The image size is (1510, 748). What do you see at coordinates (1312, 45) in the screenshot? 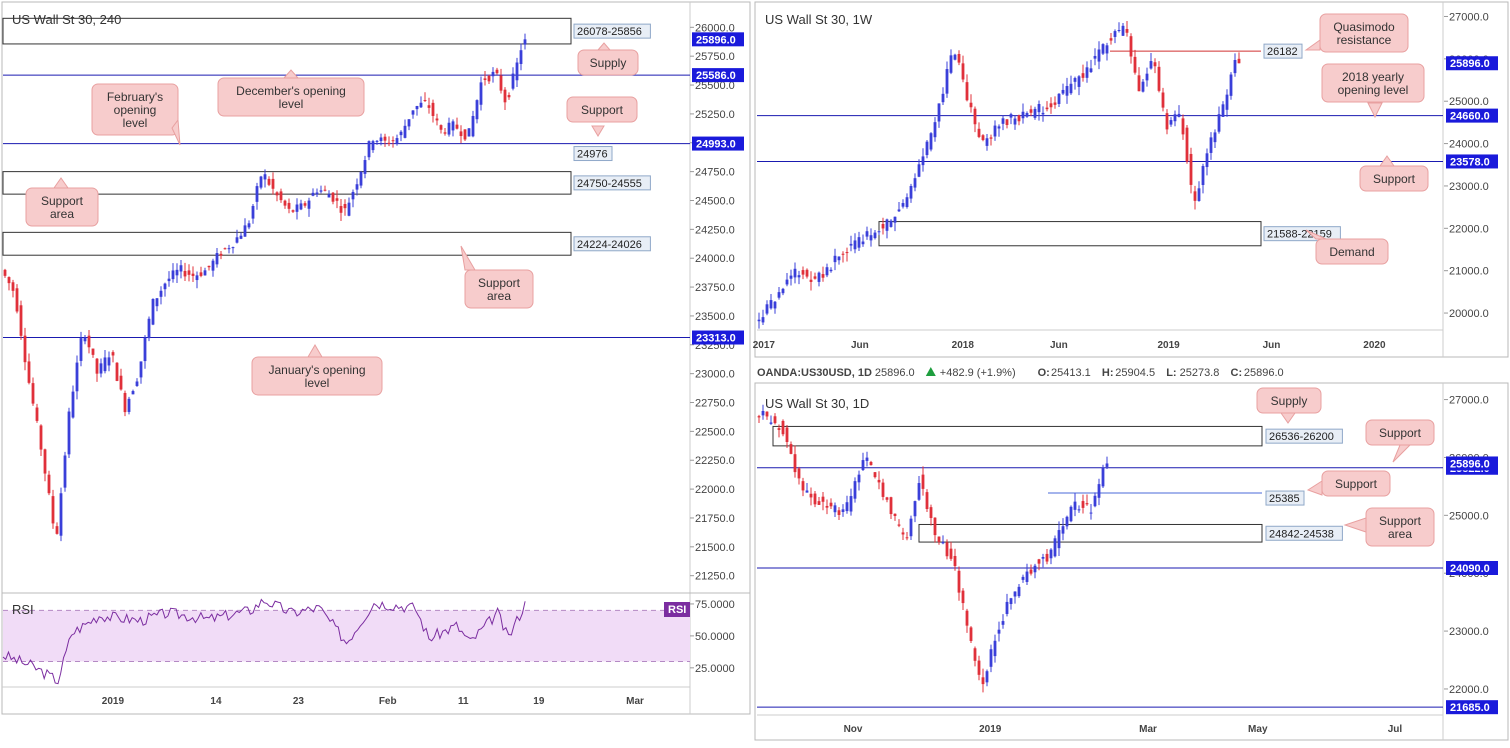
I see `w1-note-quasimodo-pointer` at bounding box center [1312, 45].